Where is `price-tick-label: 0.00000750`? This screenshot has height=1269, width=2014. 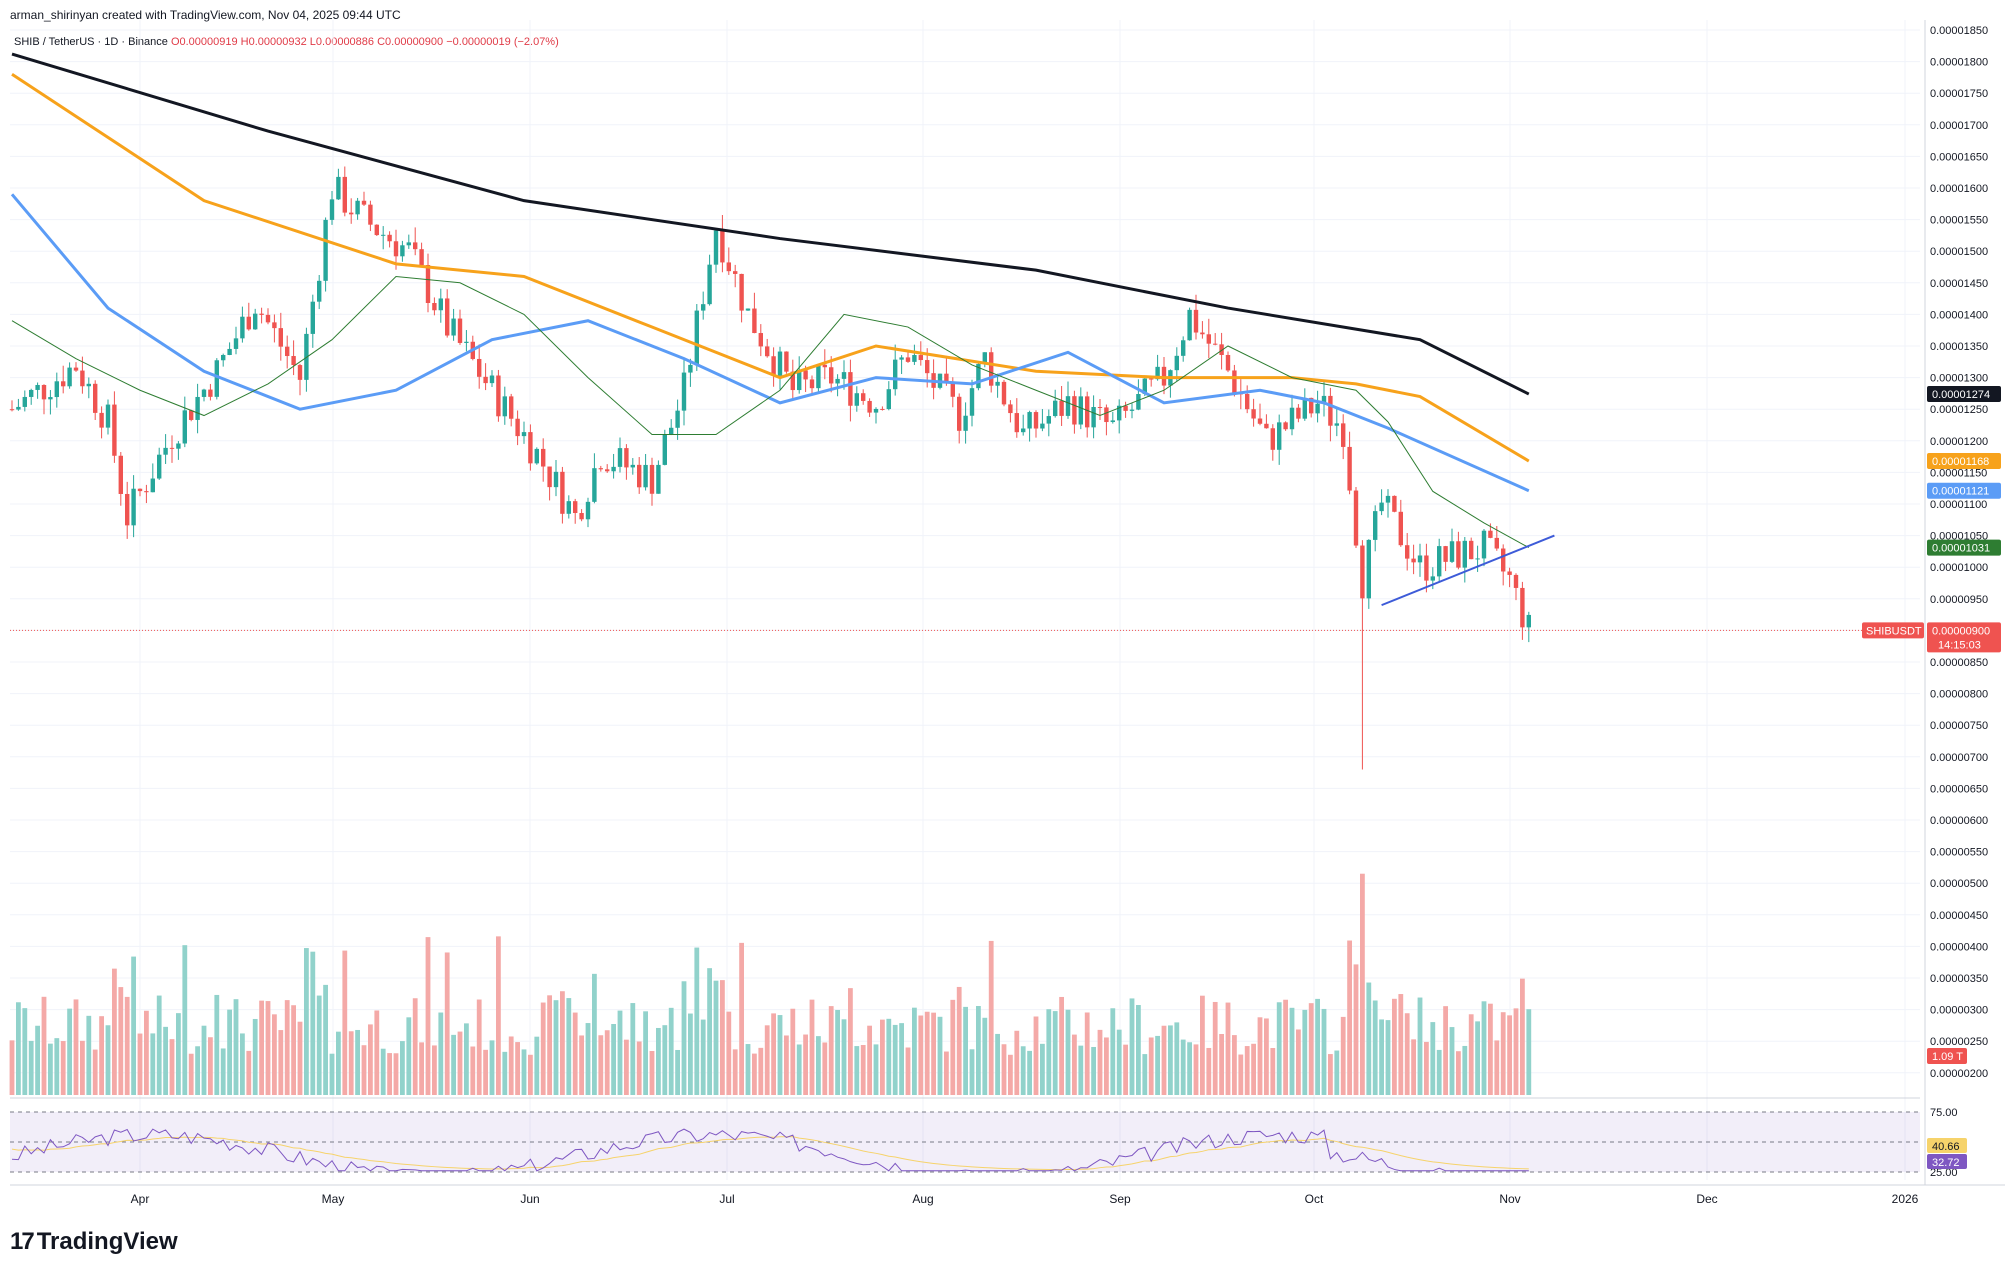
price-tick-label: 0.00000750 is located at coordinates (1959, 726).